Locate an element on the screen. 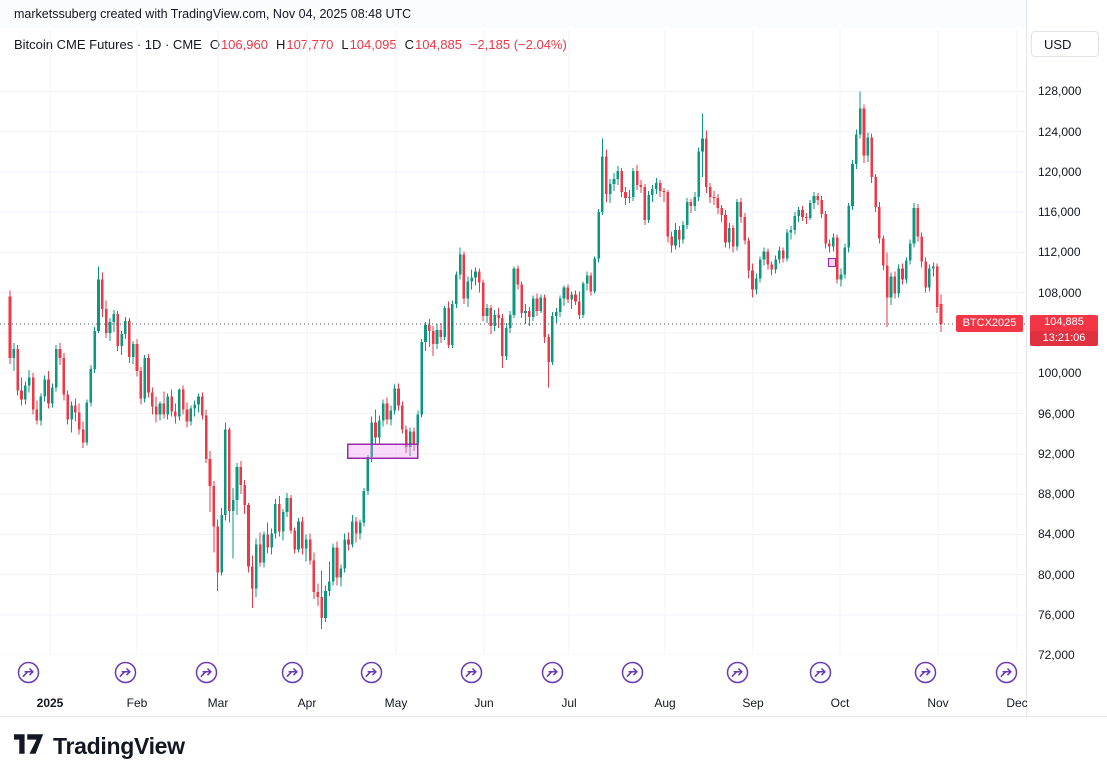 The height and width of the screenshot is (777, 1107). tradingview-logo: TradingView is located at coordinates (99, 746).